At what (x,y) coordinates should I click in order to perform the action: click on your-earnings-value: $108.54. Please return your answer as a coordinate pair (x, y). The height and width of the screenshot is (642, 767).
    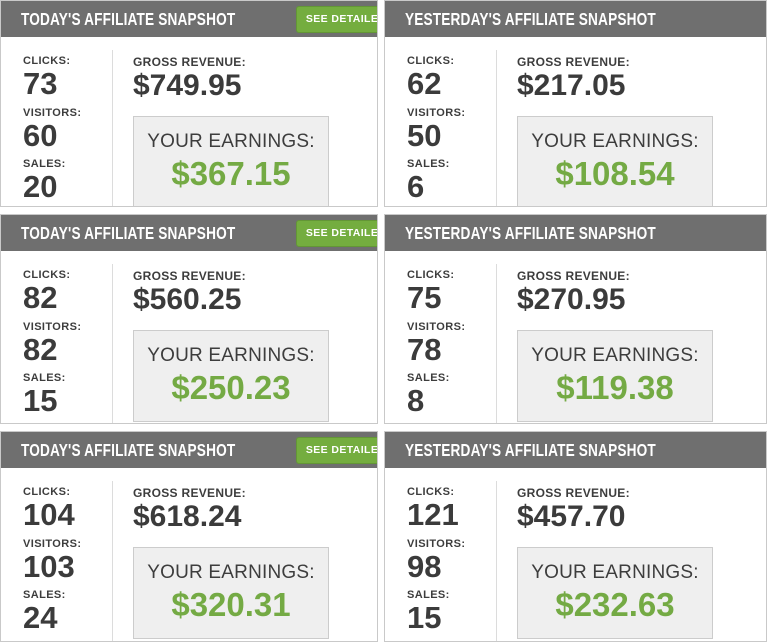
    Looking at the image, I should click on (615, 173).